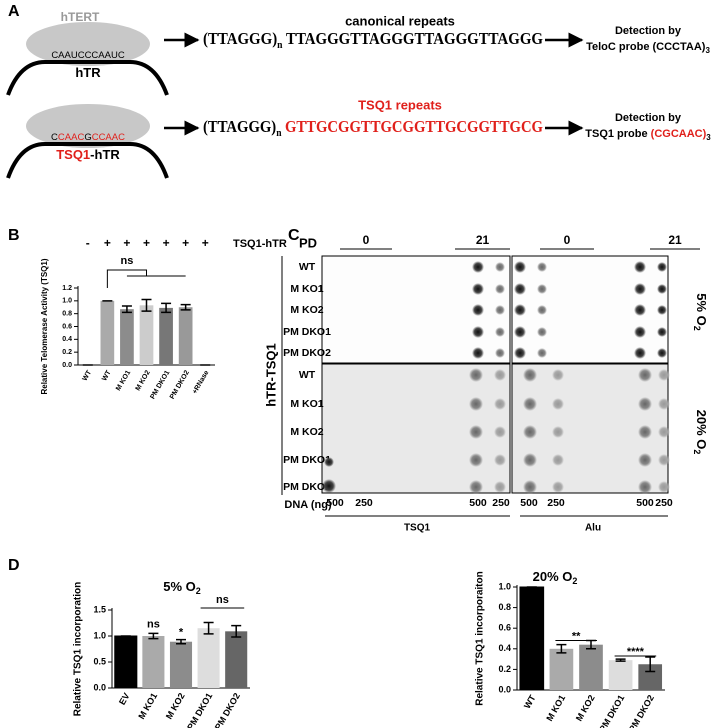  What do you see at coordinates (67, 301) in the screenshot?
I see `y-tick-label: 1.0` at bounding box center [67, 301].